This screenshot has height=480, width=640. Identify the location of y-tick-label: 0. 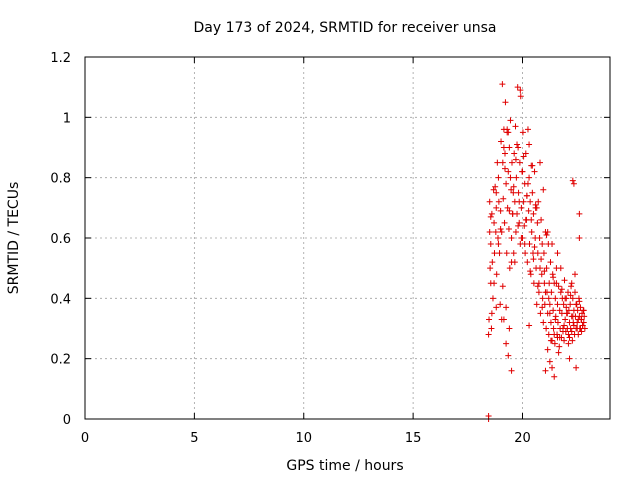
(67, 420).